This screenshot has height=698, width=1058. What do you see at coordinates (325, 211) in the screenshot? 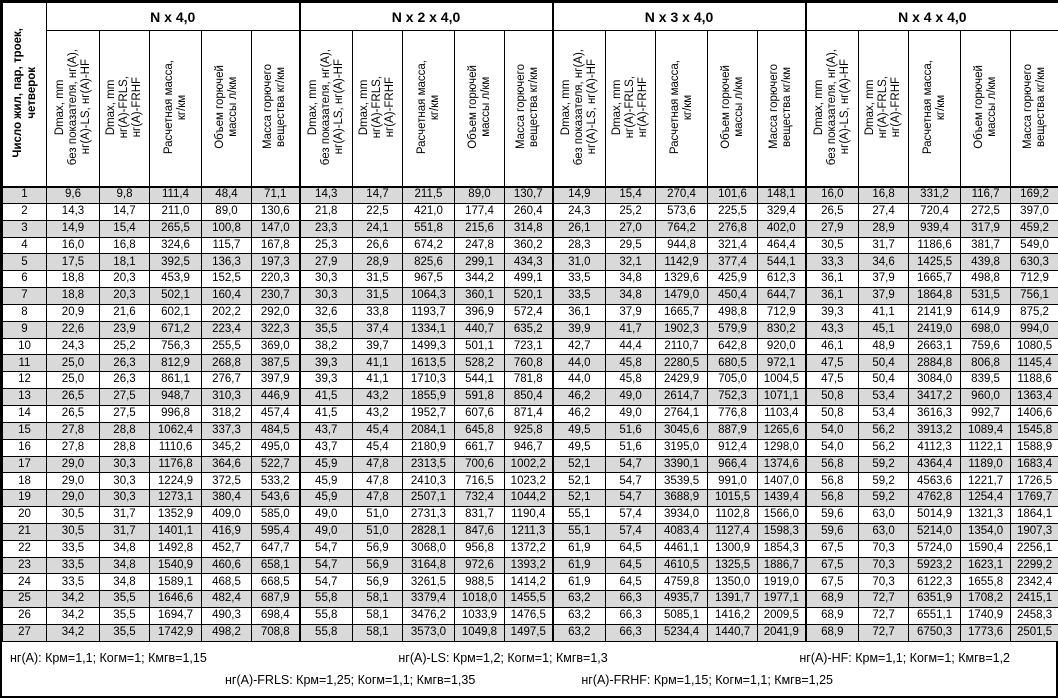
I see `cell-value: 21,8` at bounding box center [325, 211].